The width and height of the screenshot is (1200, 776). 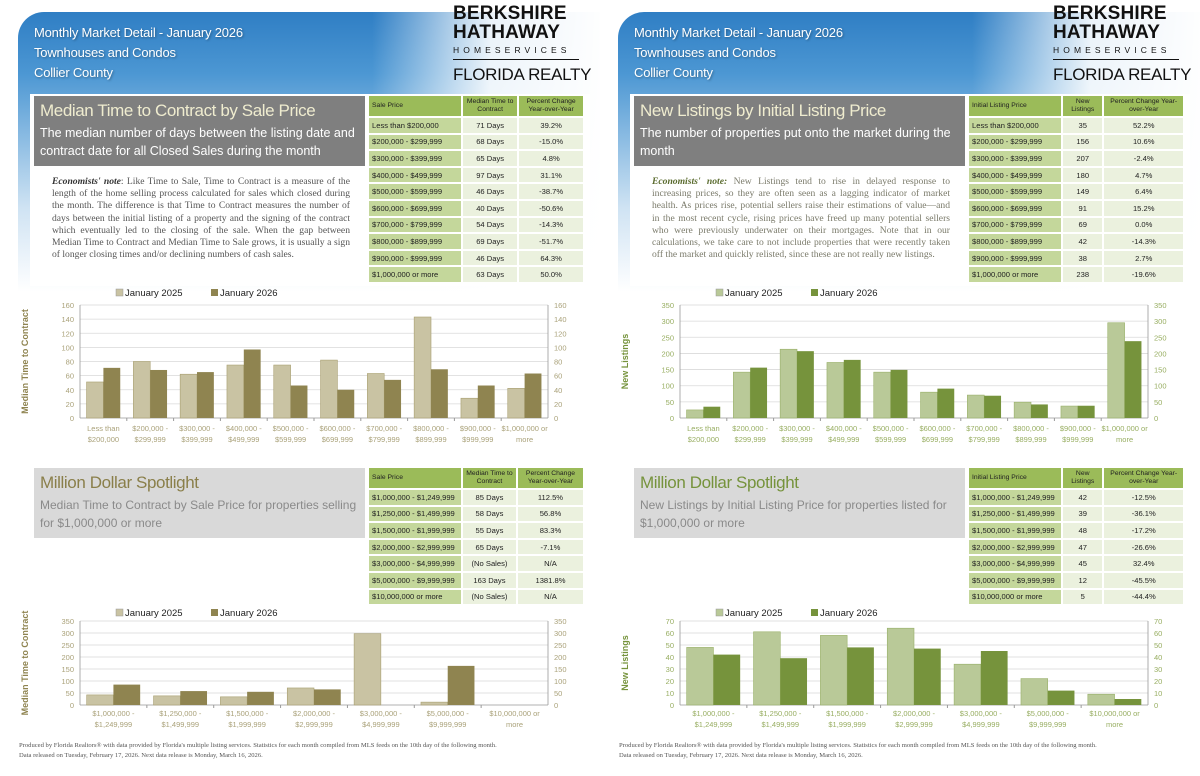 I want to click on x-tick-label: $799,999, so click(x=984, y=439).